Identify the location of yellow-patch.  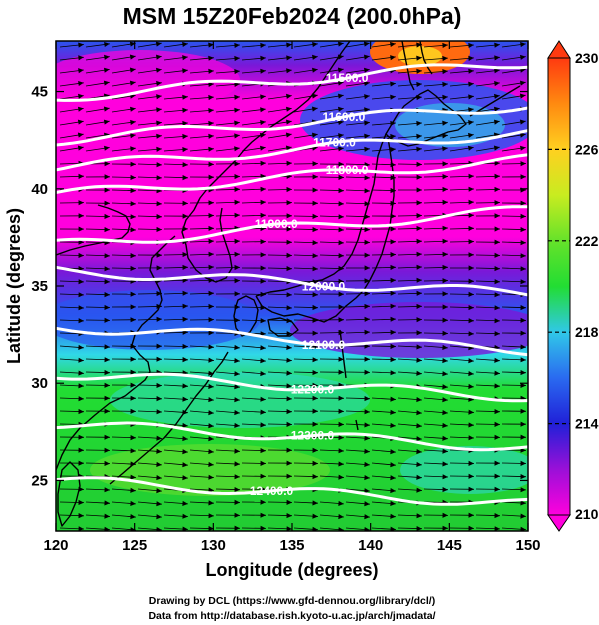
(420, 56).